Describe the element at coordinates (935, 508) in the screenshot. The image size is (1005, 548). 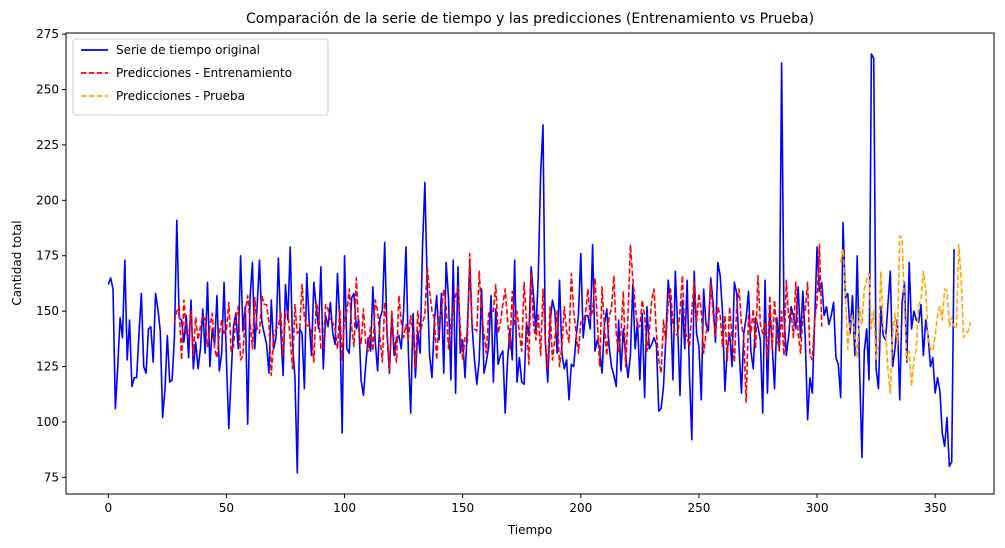
I see `x-tick-label: 350` at that location.